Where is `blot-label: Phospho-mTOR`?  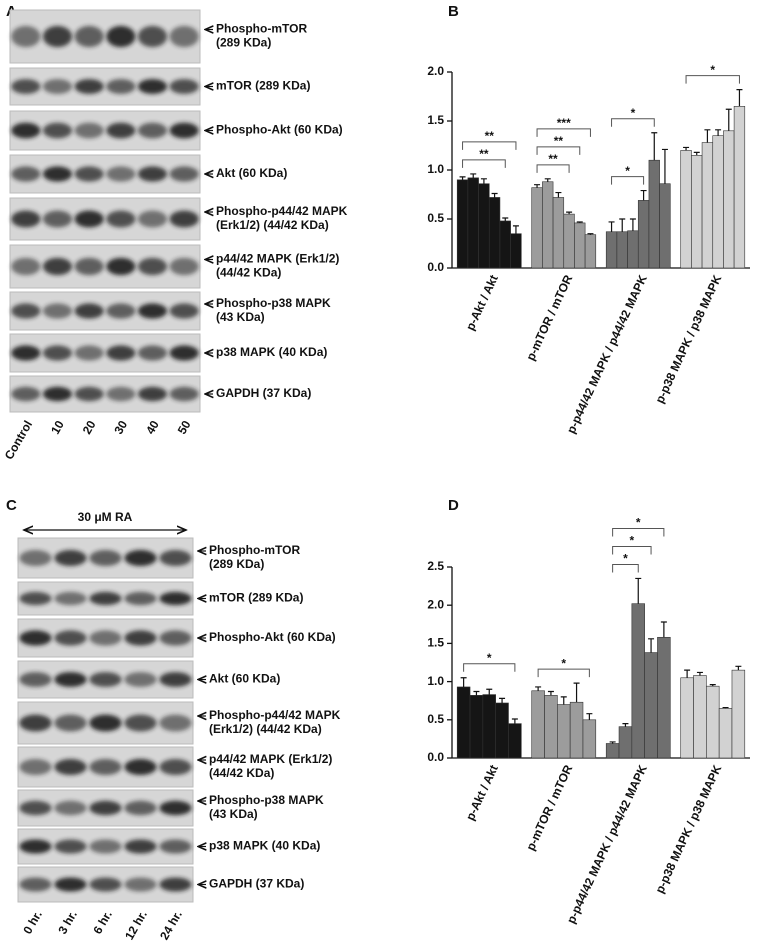 blot-label: Phospho-mTOR is located at coordinates (261, 29).